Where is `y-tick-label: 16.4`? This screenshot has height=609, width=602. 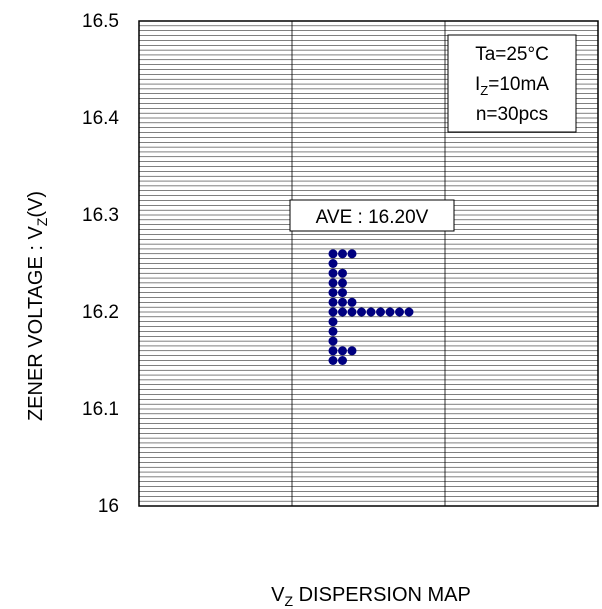
y-tick-label: 16.4 is located at coordinates (100, 118).